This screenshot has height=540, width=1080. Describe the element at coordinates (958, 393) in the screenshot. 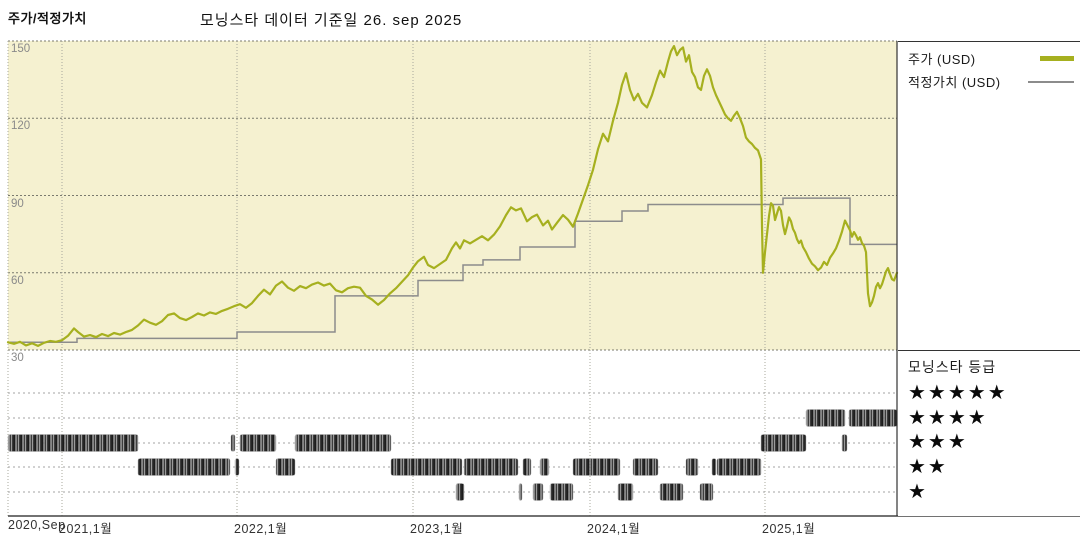

I see `star-row-5: ★★★★★` at that location.